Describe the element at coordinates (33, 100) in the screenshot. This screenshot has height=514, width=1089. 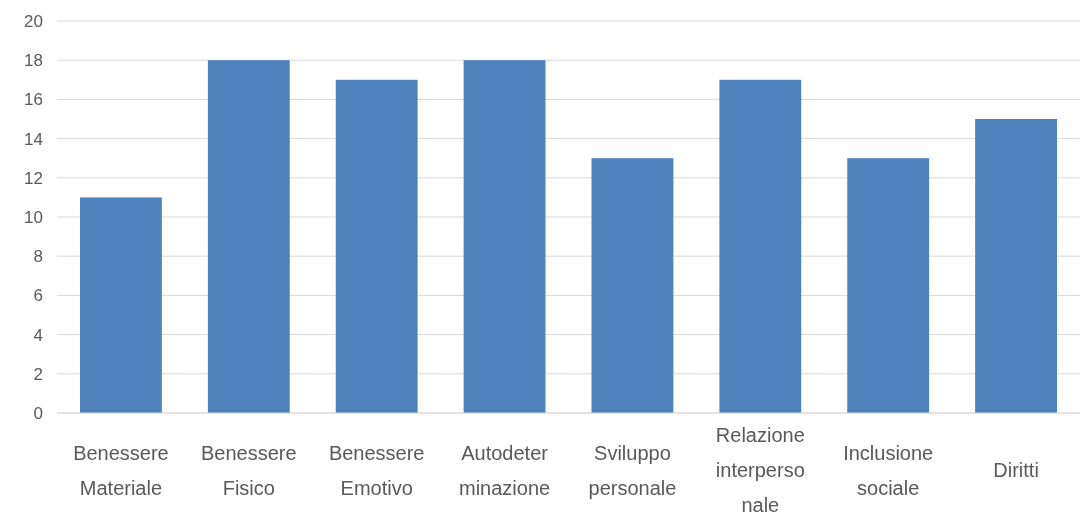
I see `y-tick-label: 16` at that location.